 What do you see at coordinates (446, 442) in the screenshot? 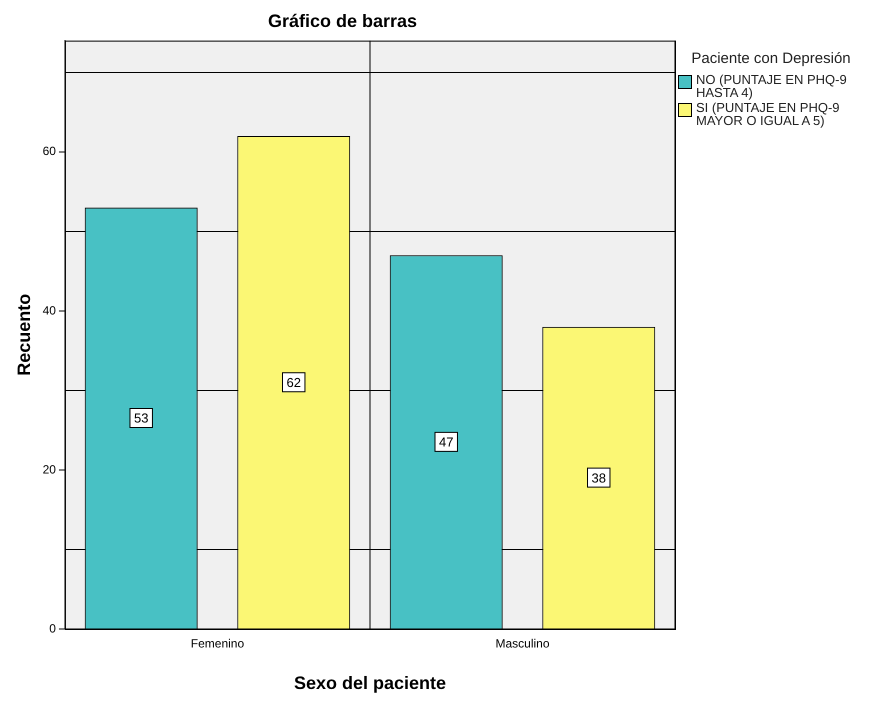
I see `data-label: 47` at bounding box center [446, 442].